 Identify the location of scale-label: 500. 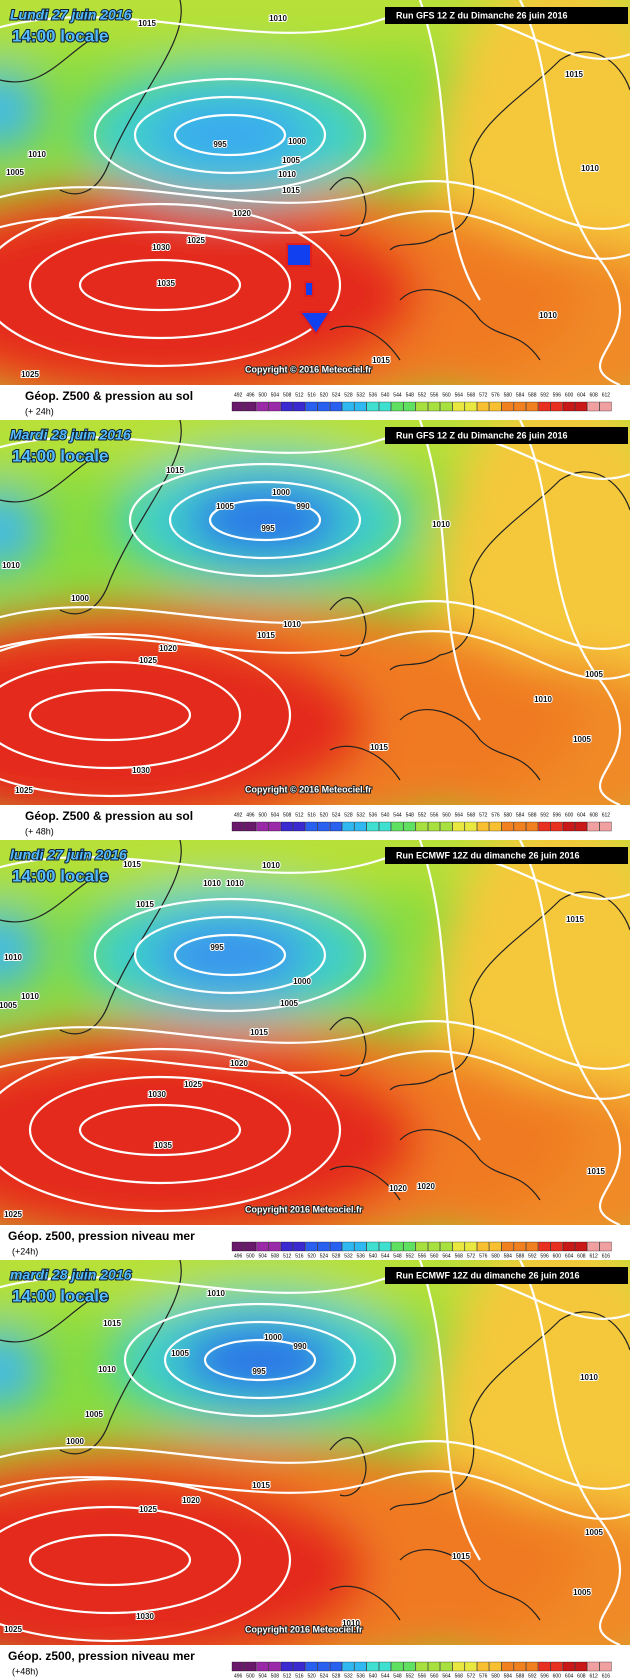
(262, 395).